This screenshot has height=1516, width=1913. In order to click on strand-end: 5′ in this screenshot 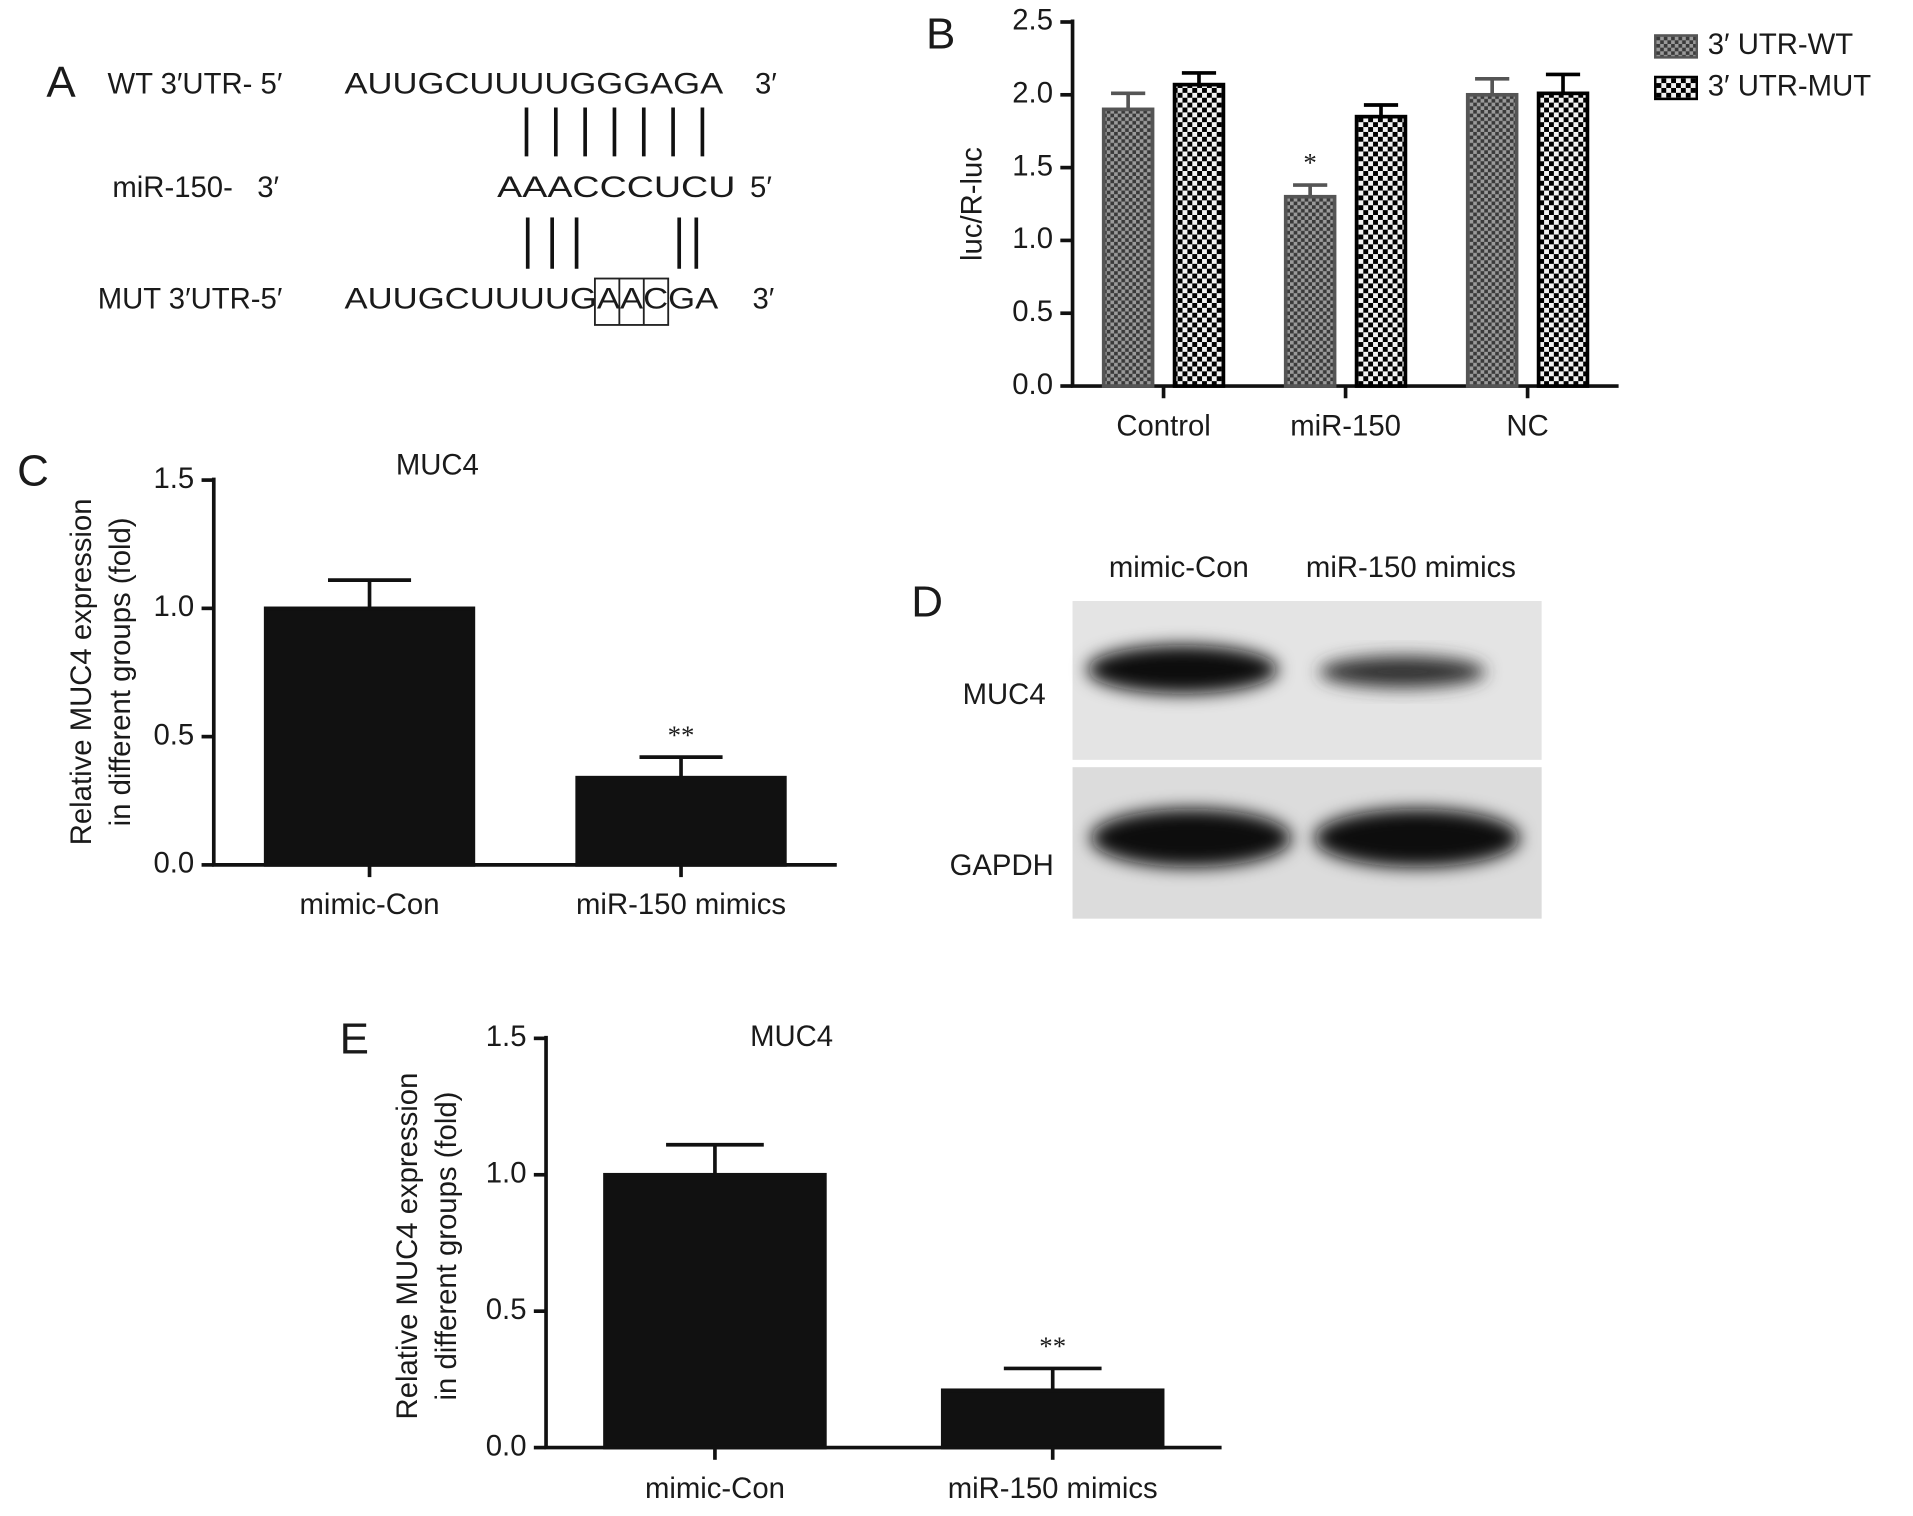, I will do `click(761, 187)`.